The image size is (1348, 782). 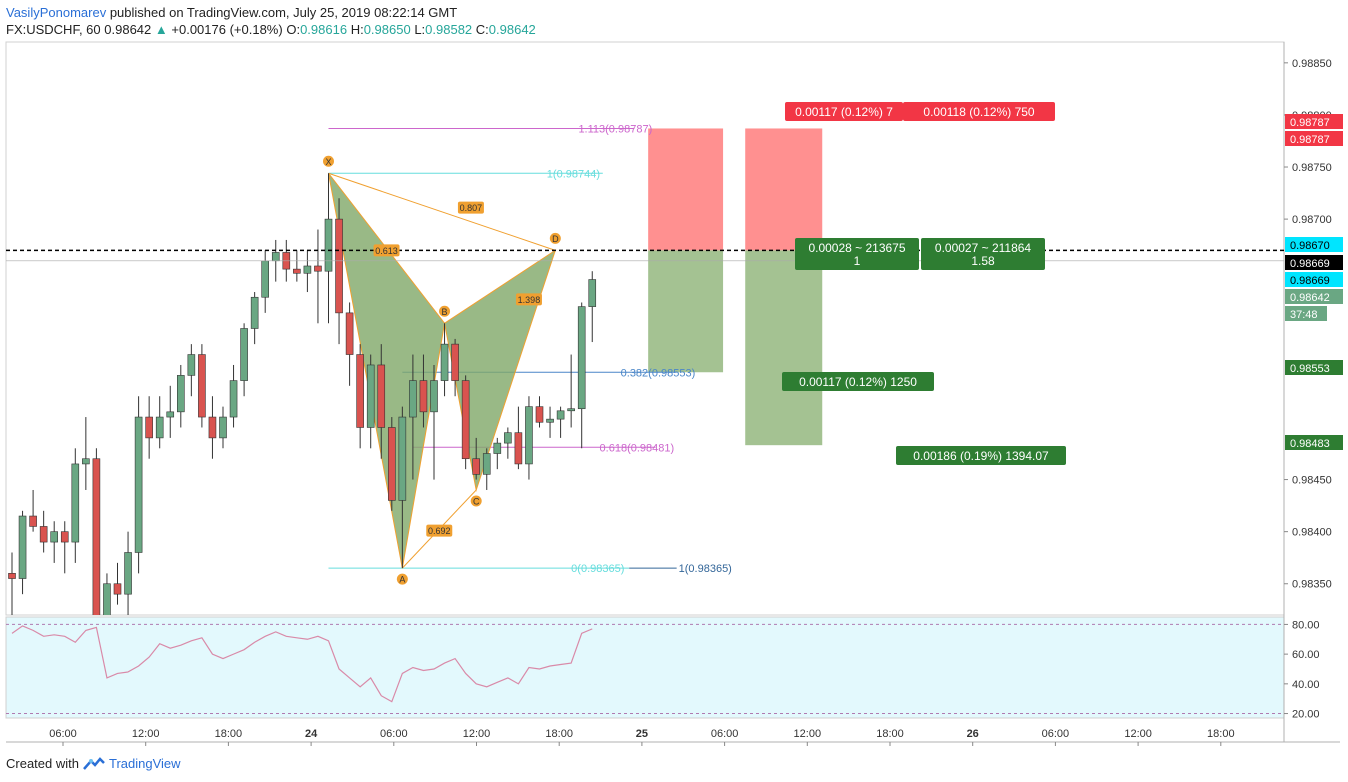 What do you see at coordinates (1312, 64) in the screenshot?
I see `price-tick-label: 0.98850` at bounding box center [1312, 64].